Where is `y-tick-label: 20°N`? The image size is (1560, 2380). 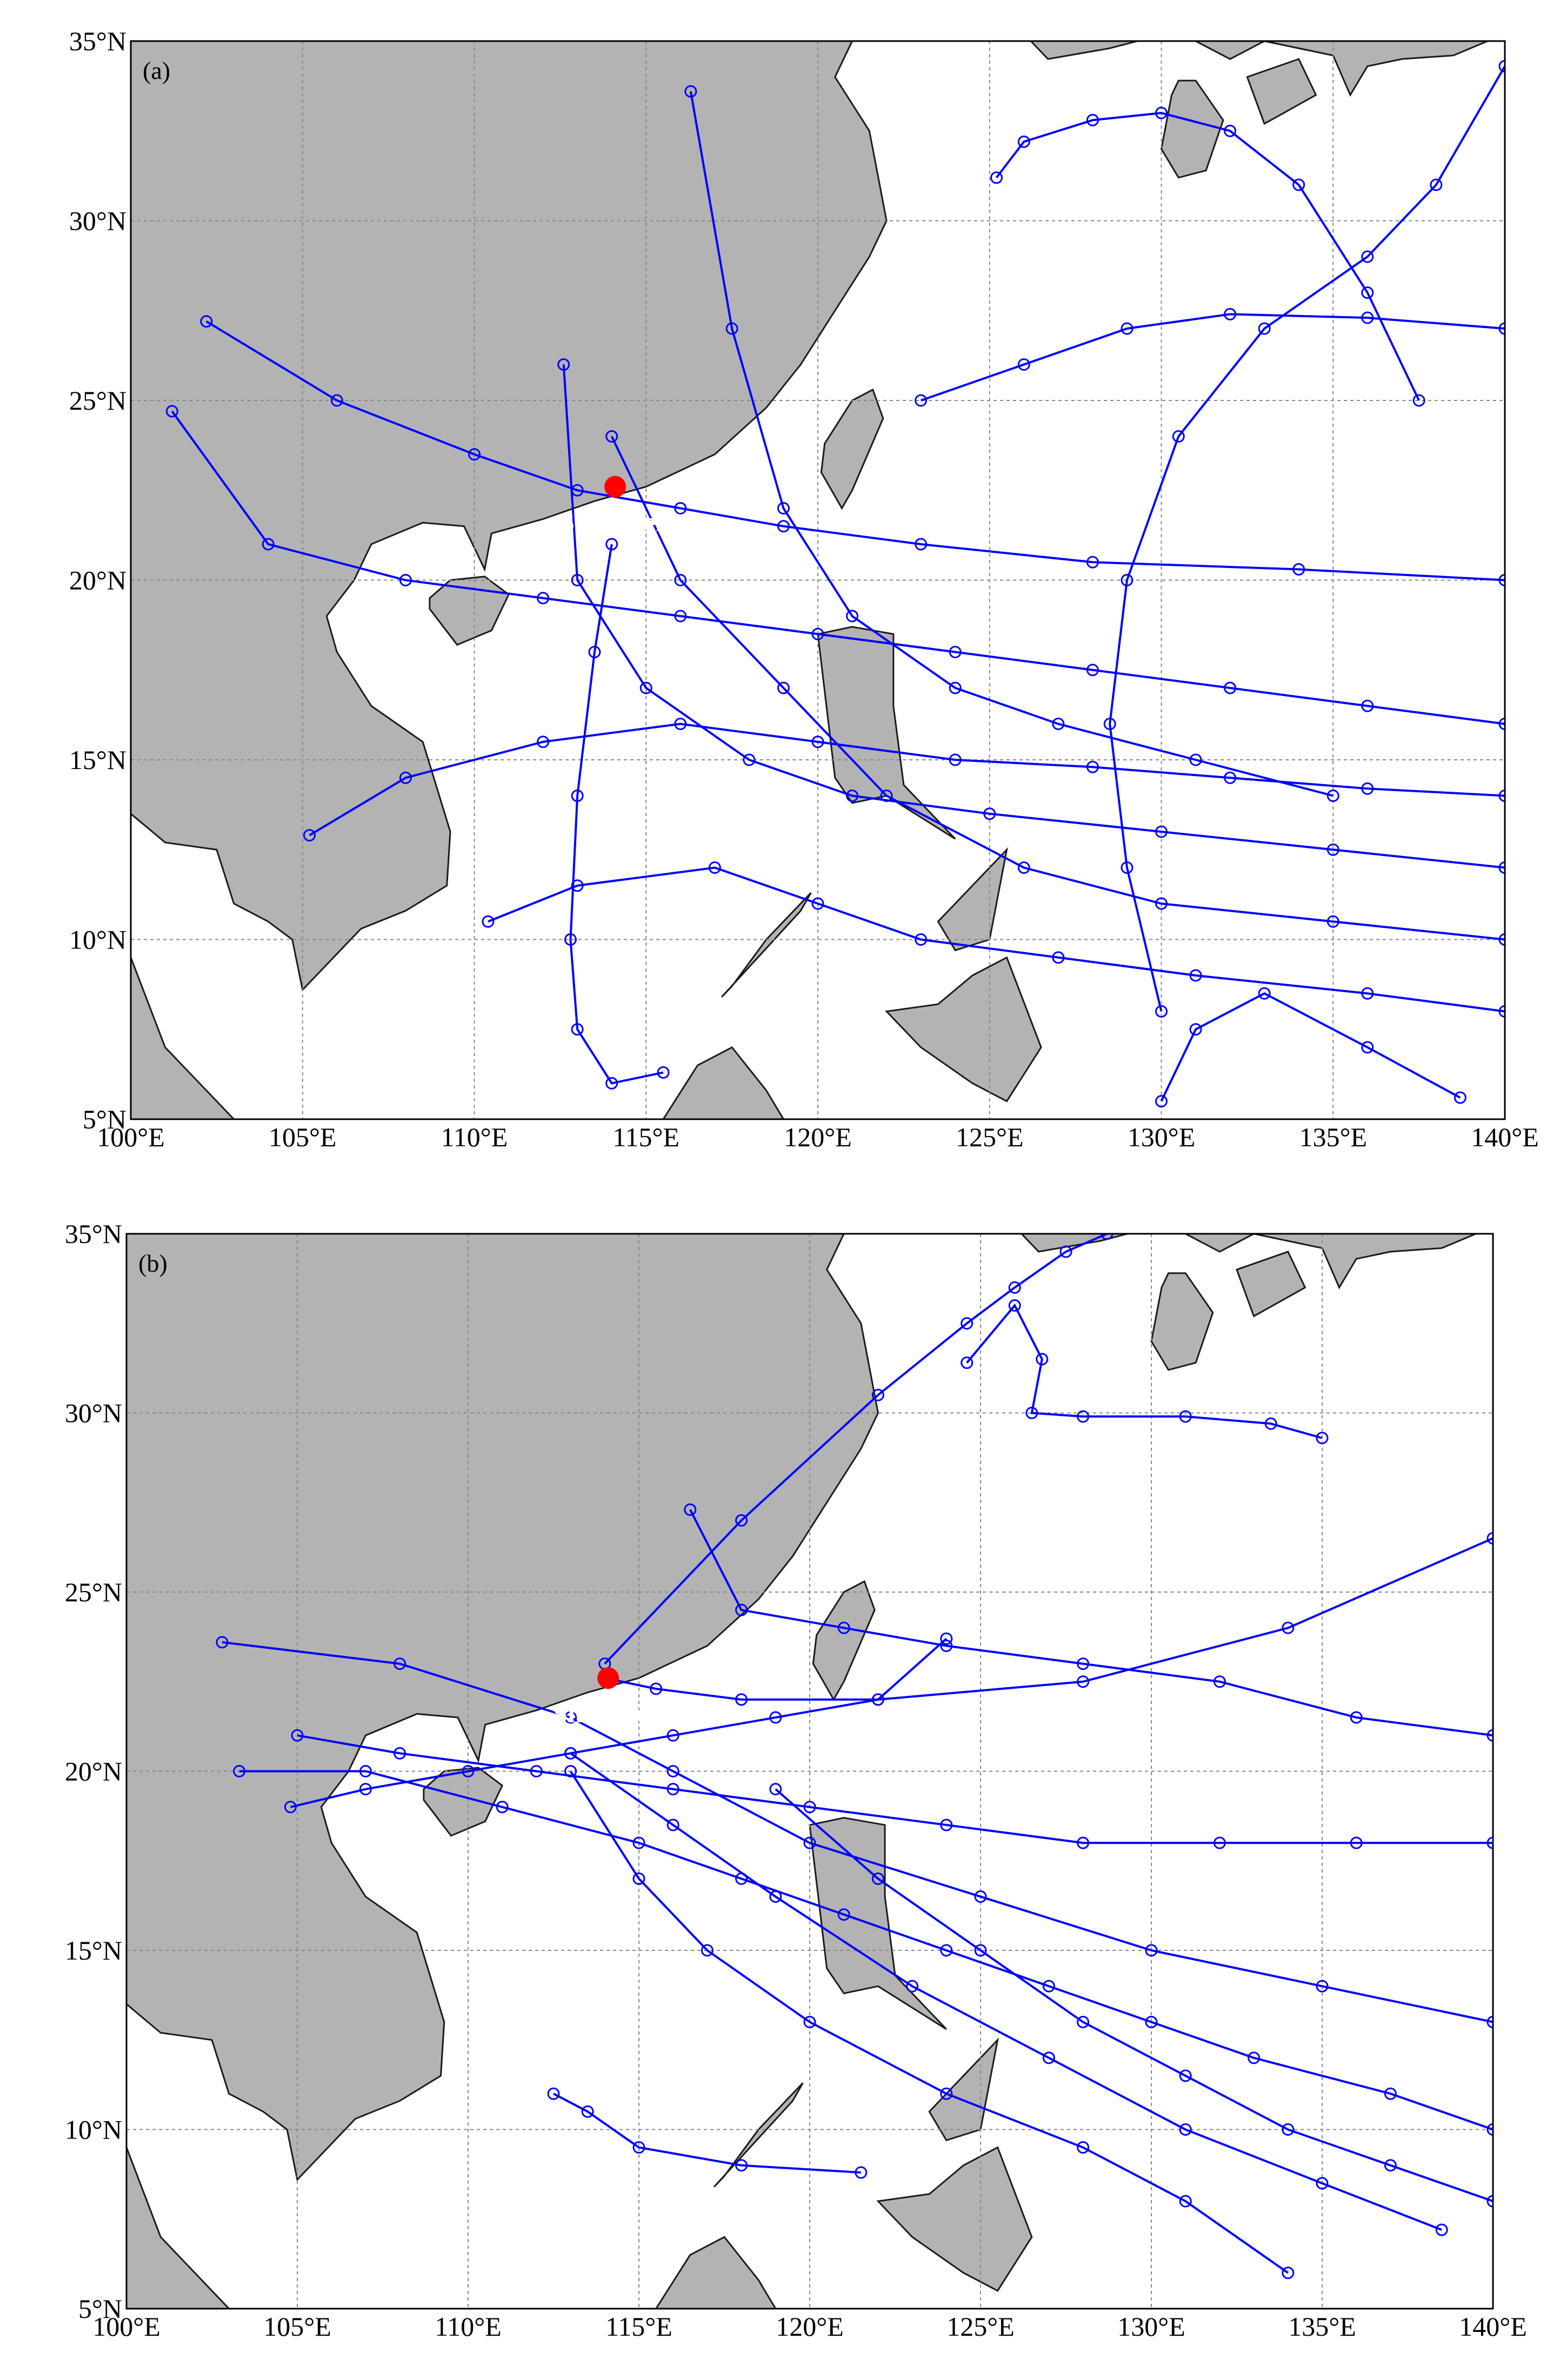
y-tick-label: 20°N is located at coordinates (97, 580).